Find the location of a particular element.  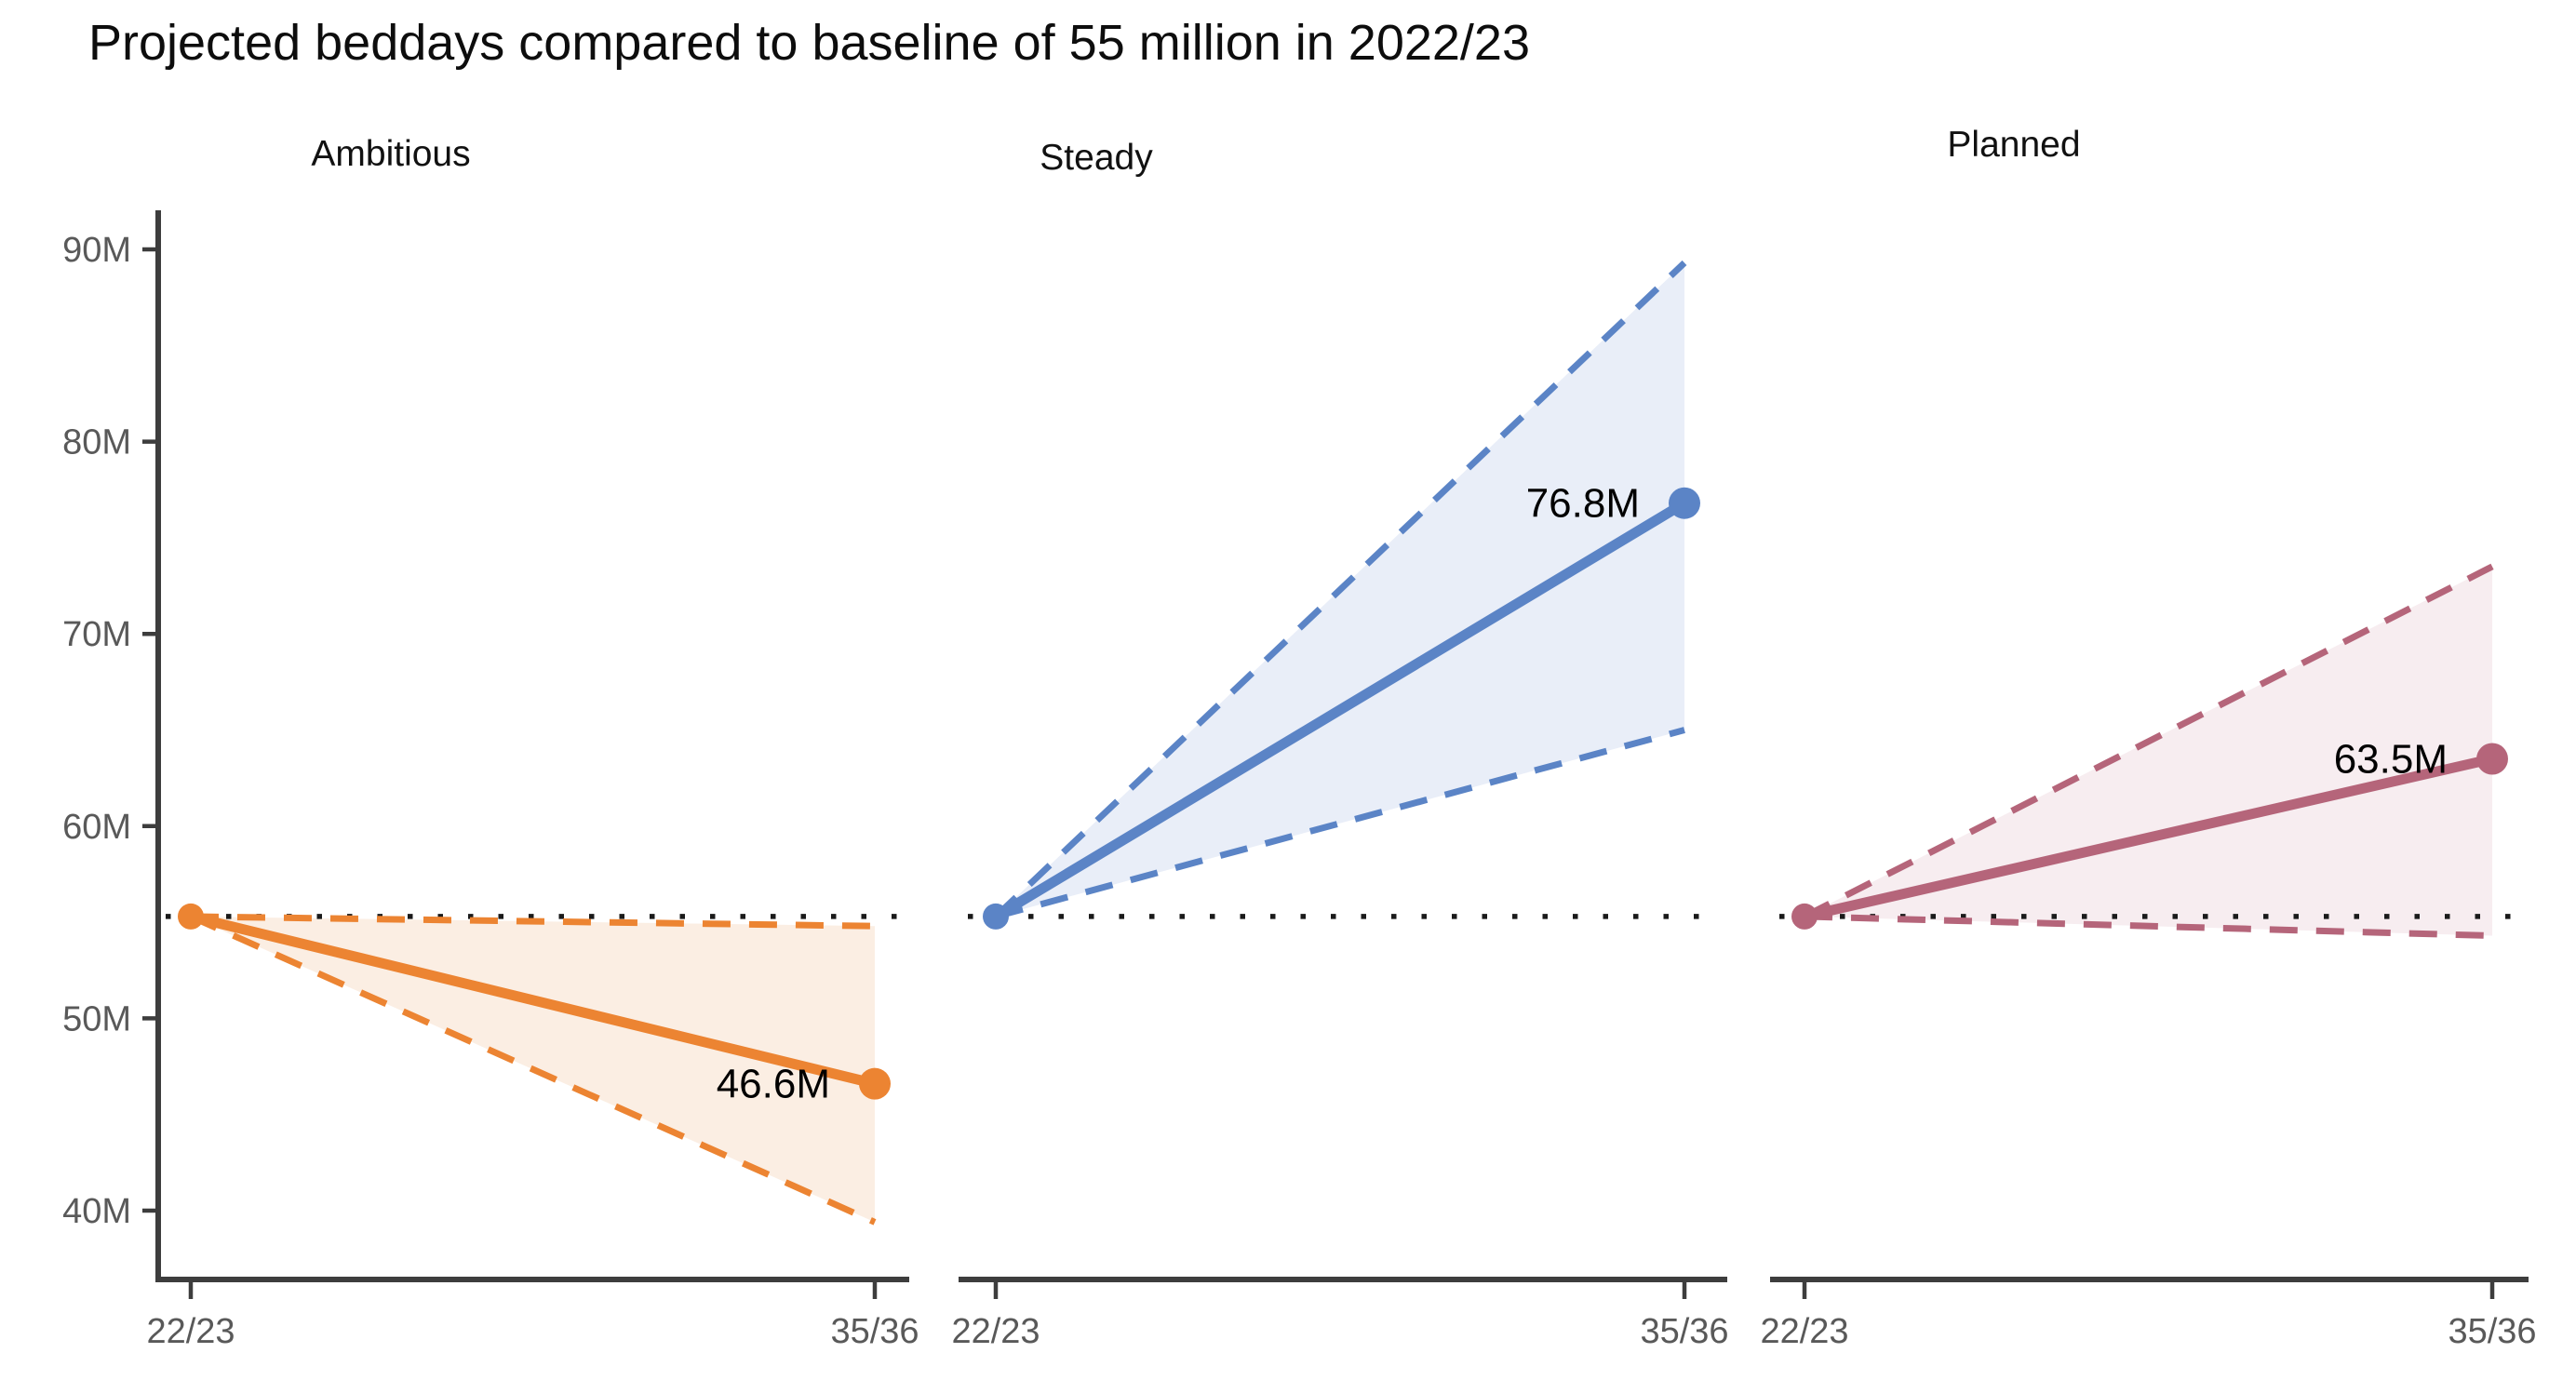

steady-value-label: 76.8M is located at coordinates (1583, 504).